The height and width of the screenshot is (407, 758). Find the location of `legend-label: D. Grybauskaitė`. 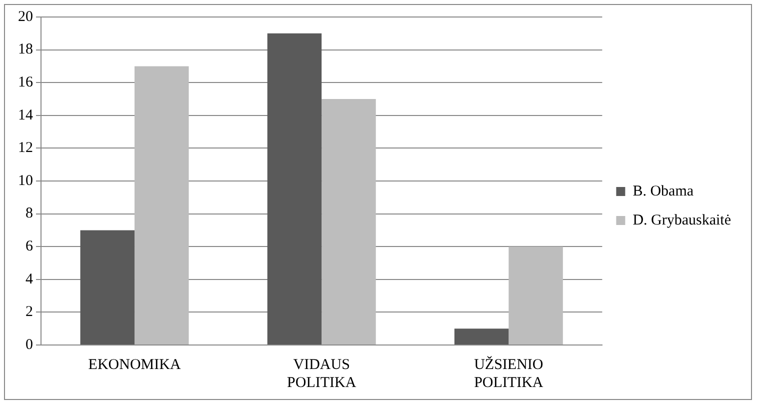

legend-label: D. Grybauskaitė is located at coordinates (682, 220).